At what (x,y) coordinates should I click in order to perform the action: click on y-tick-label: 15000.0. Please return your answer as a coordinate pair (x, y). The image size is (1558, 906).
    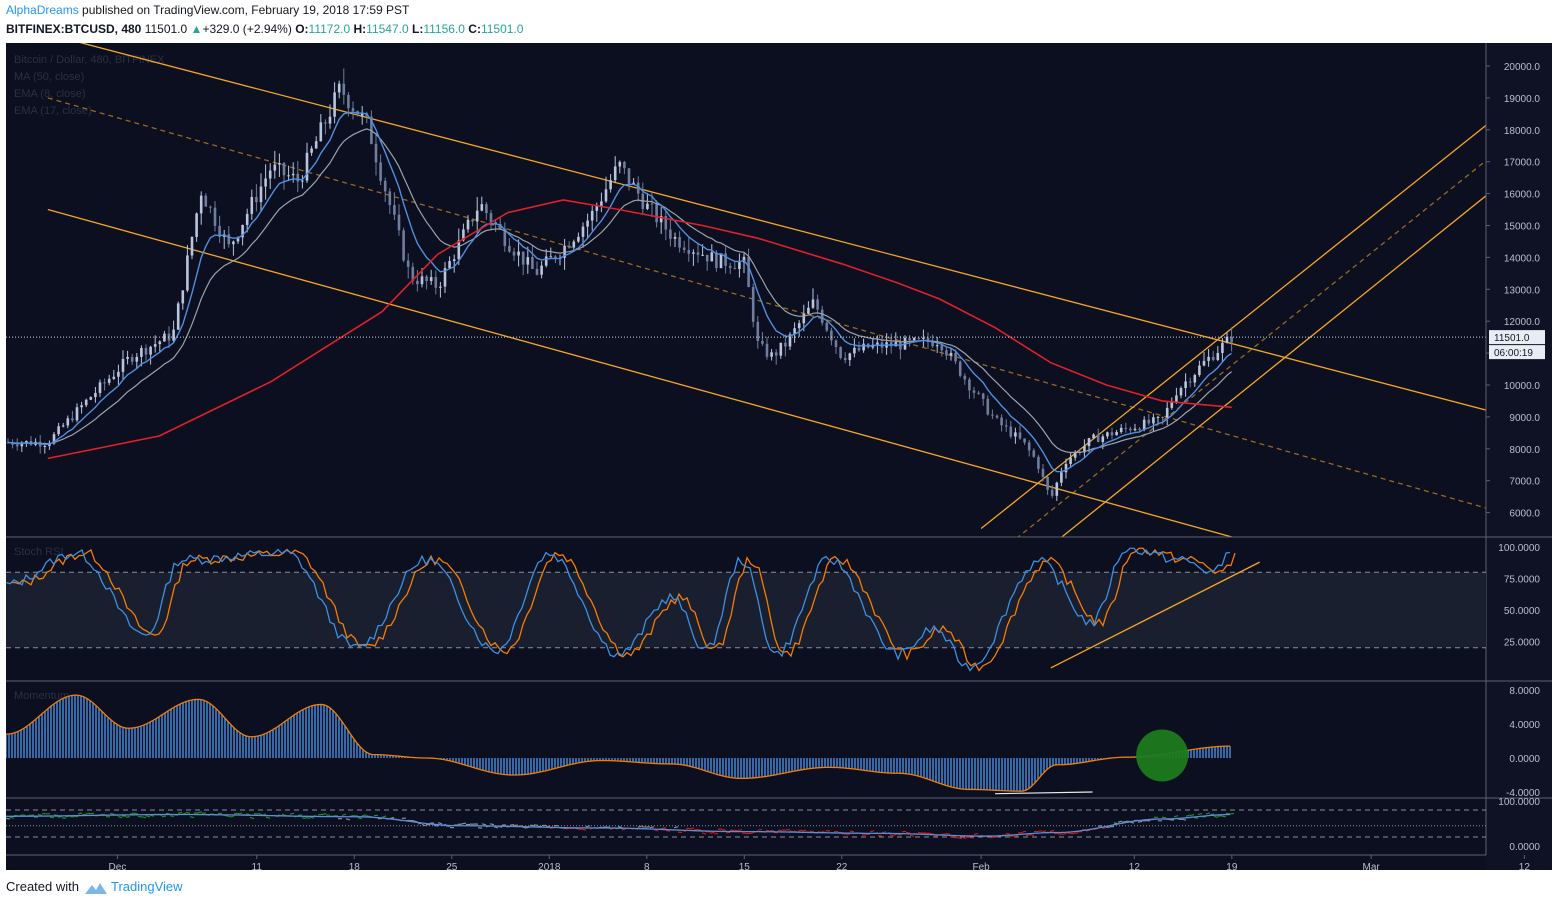
    Looking at the image, I should click on (1522, 227).